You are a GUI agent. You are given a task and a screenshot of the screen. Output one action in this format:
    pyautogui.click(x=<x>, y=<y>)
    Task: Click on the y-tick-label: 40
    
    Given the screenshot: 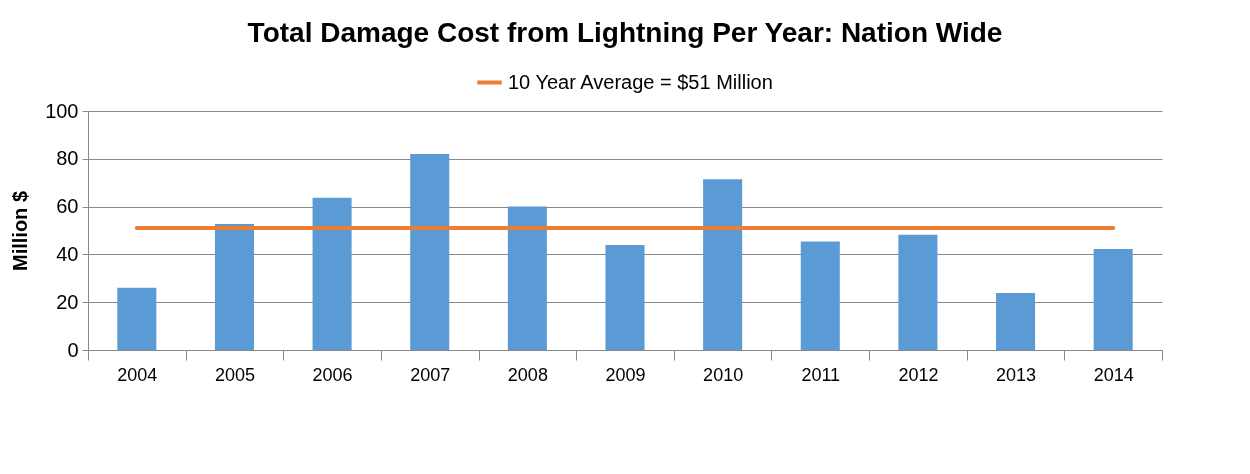 What is the action you would take?
    pyautogui.click(x=67, y=253)
    